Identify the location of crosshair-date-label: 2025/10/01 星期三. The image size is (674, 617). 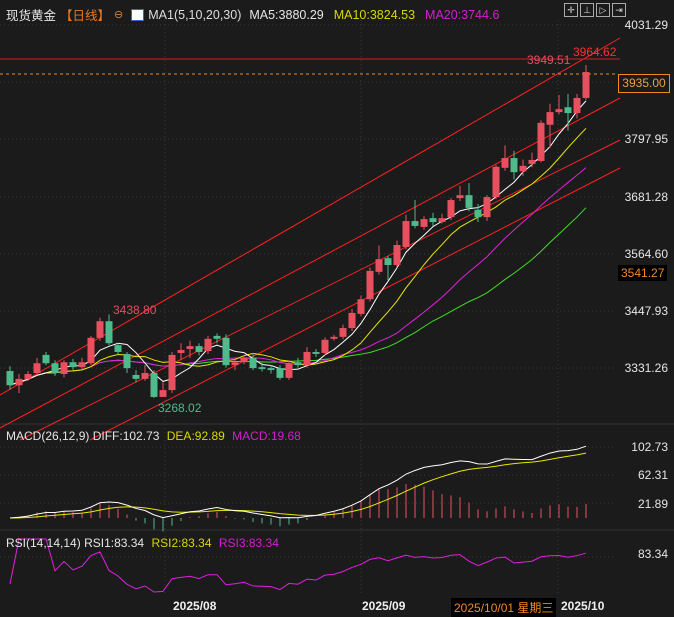
(504, 607).